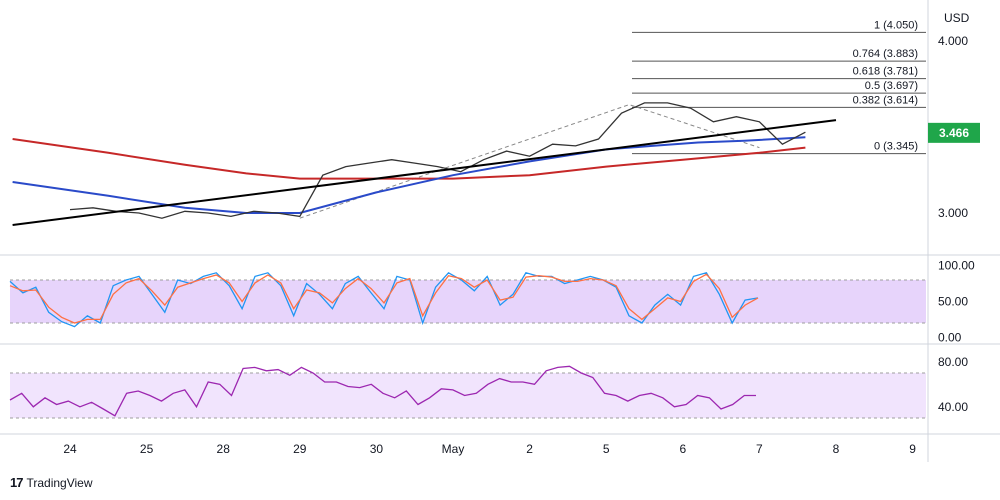 The width and height of the screenshot is (1000, 500). I want to click on stochastic-band, so click(468, 301).